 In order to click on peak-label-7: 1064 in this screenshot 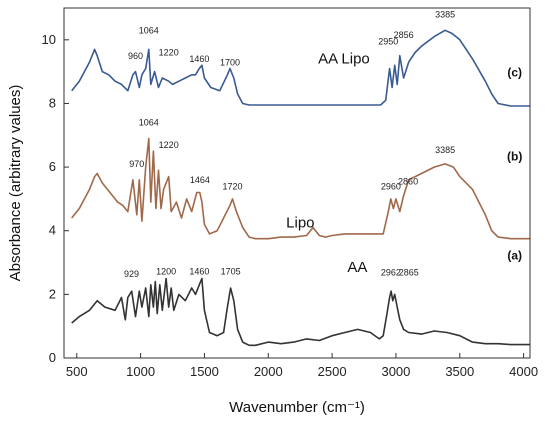, I will do `click(149, 123)`.